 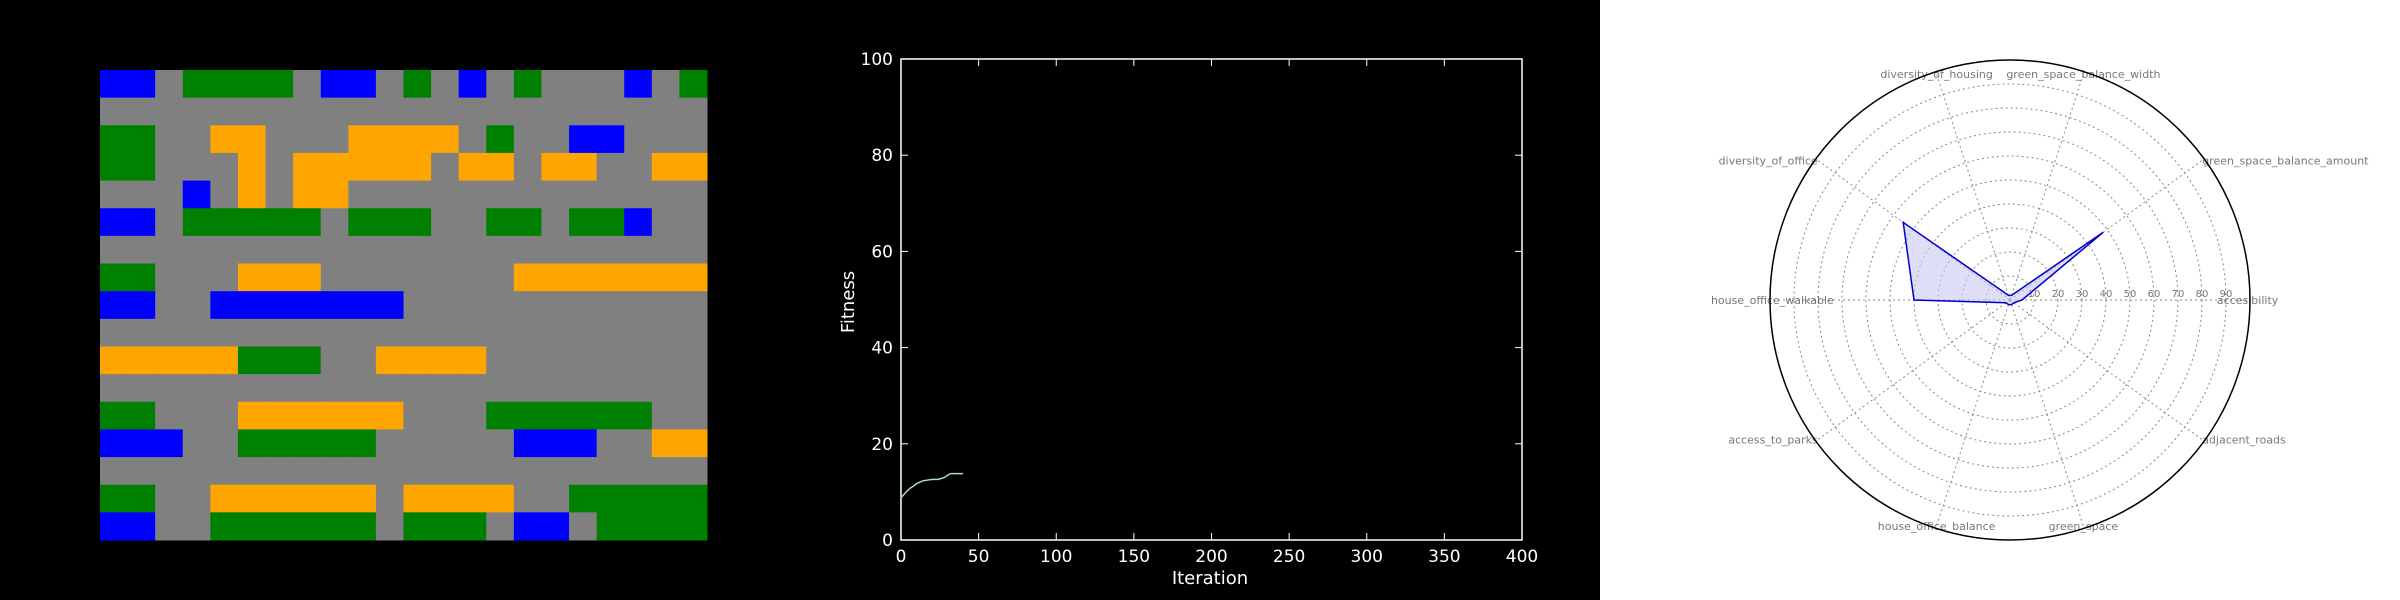 I want to click on radar-ring, so click(x=2010, y=300).